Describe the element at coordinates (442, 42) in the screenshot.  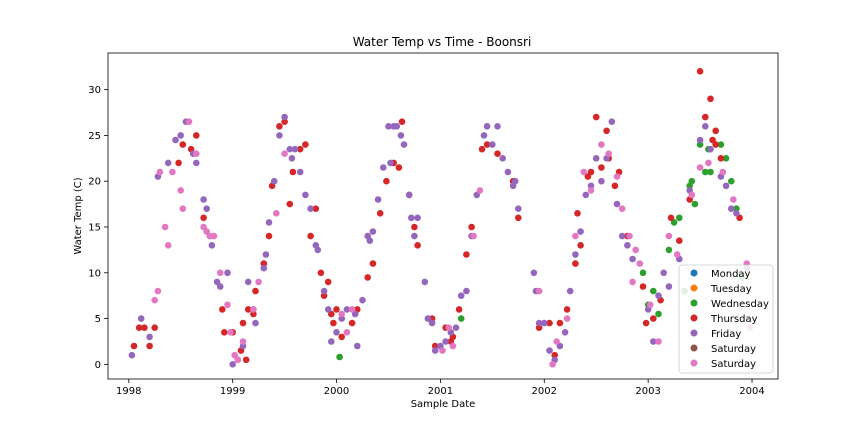
I see `chart-title: Water Temp vs Time - Boonsri` at that location.